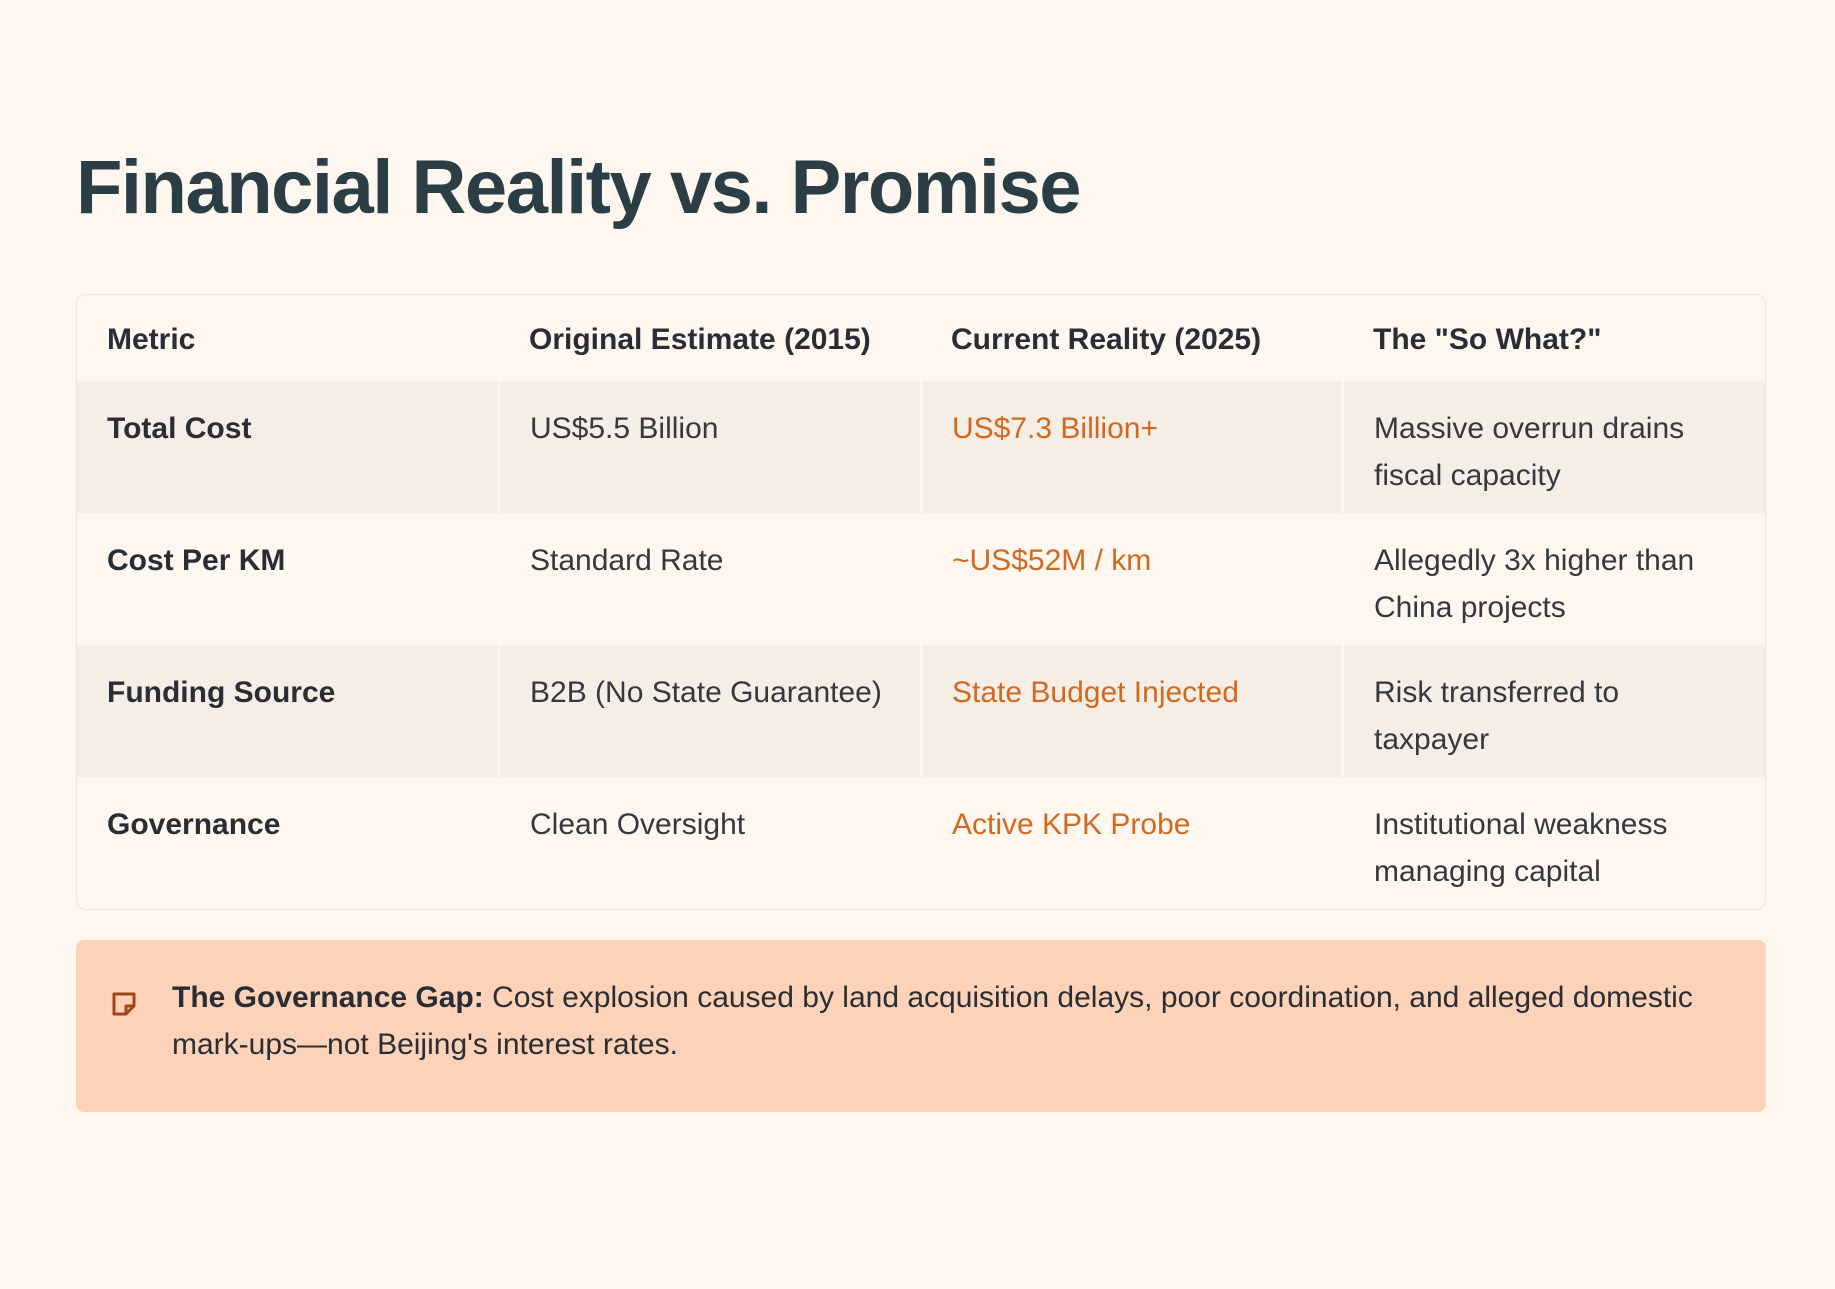  I want to click on original-cell: Clean Oversight, so click(709, 843).